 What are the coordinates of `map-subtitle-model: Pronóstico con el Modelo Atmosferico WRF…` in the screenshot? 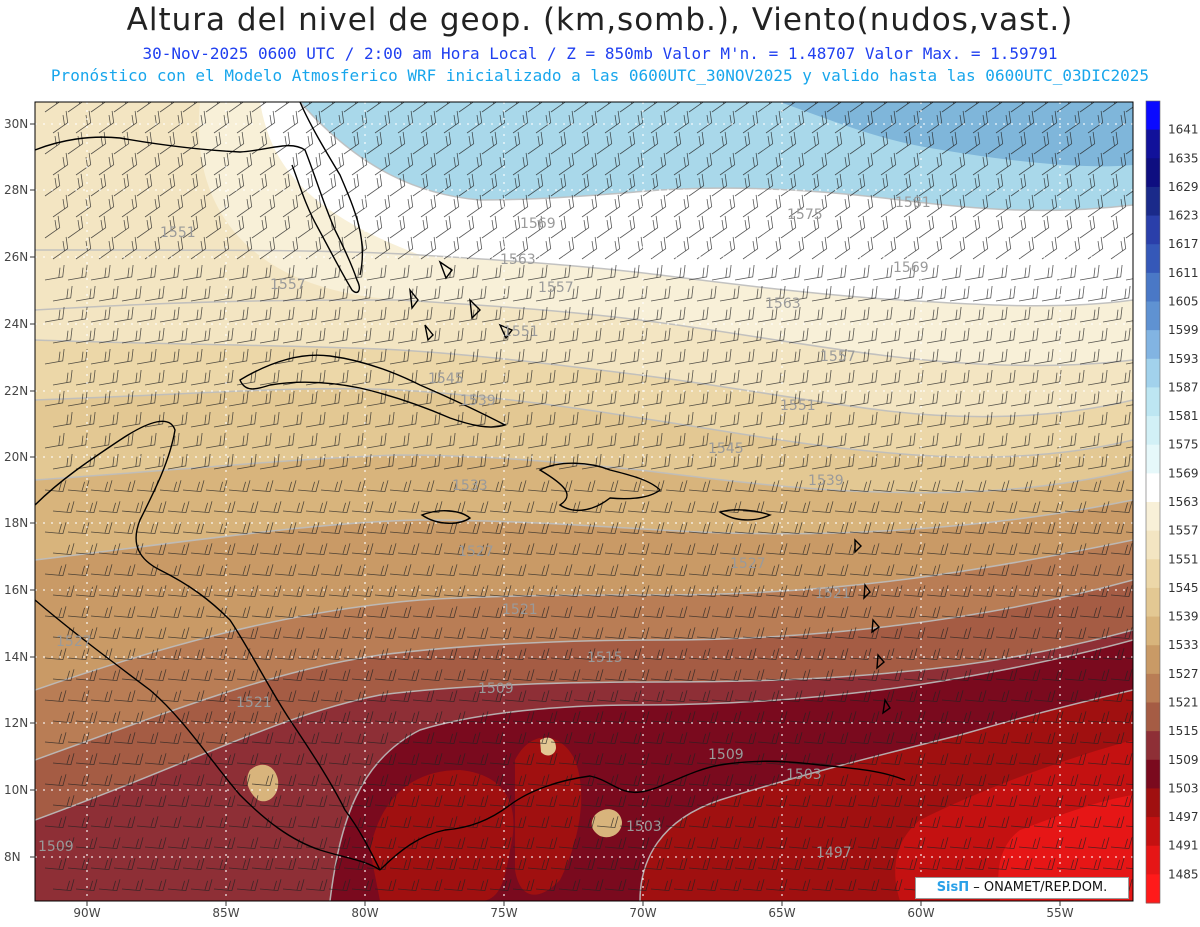 It's located at (600, 75).